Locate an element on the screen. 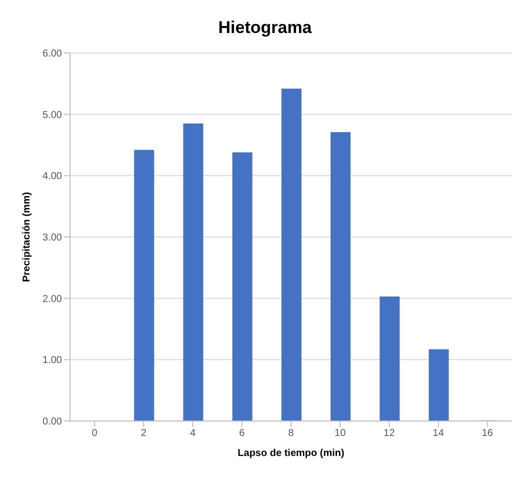 The width and height of the screenshot is (530, 479). x-tick-label: 2 is located at coordinates (143, 434).